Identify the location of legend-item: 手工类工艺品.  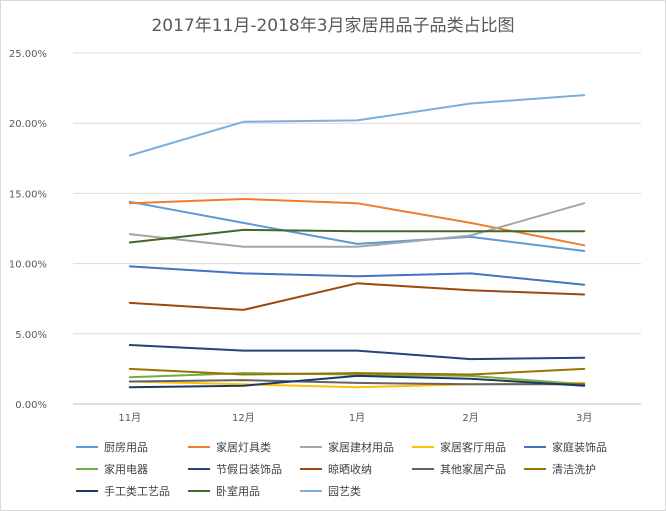
(132, 491).